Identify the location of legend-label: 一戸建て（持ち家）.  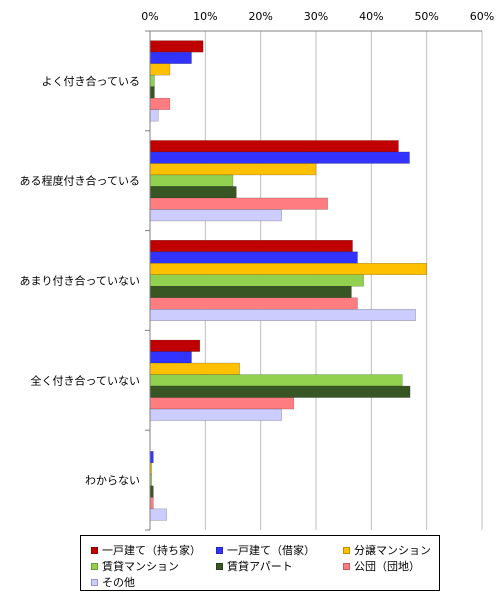
(151, 550).